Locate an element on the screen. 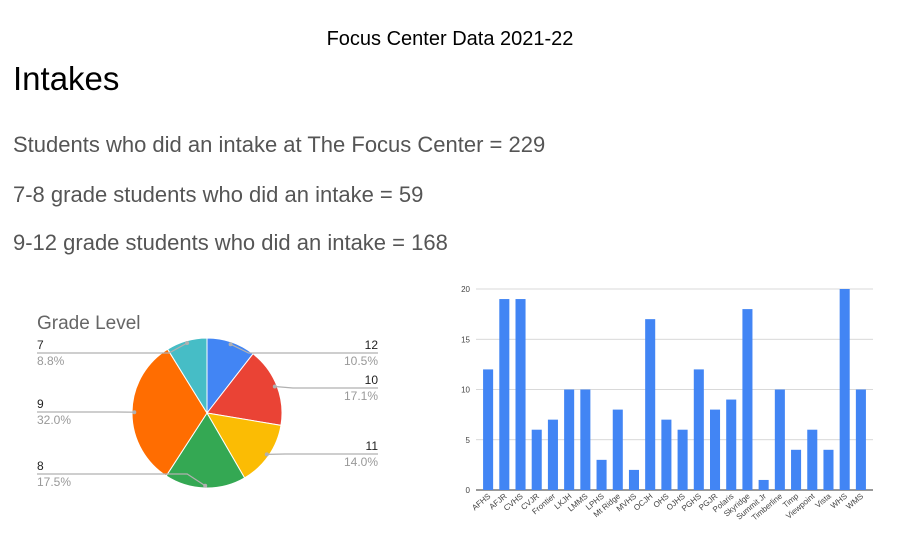 Image resolution: width=900 pixels, height=540 pixels. pie-percent-grade-7: 8.8% is located at coordinates (51, 361).